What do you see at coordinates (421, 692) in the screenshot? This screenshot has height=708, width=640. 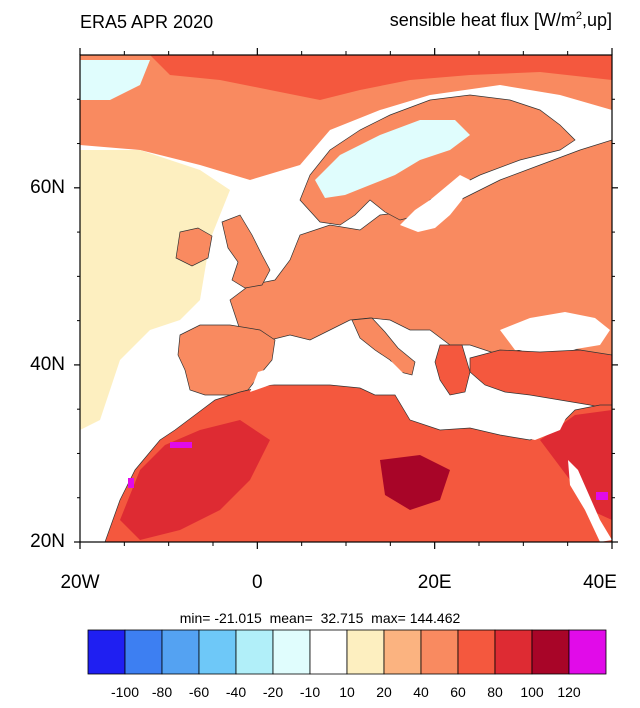 I see `colorbar-label: 40` at bounding box center [421, 692].